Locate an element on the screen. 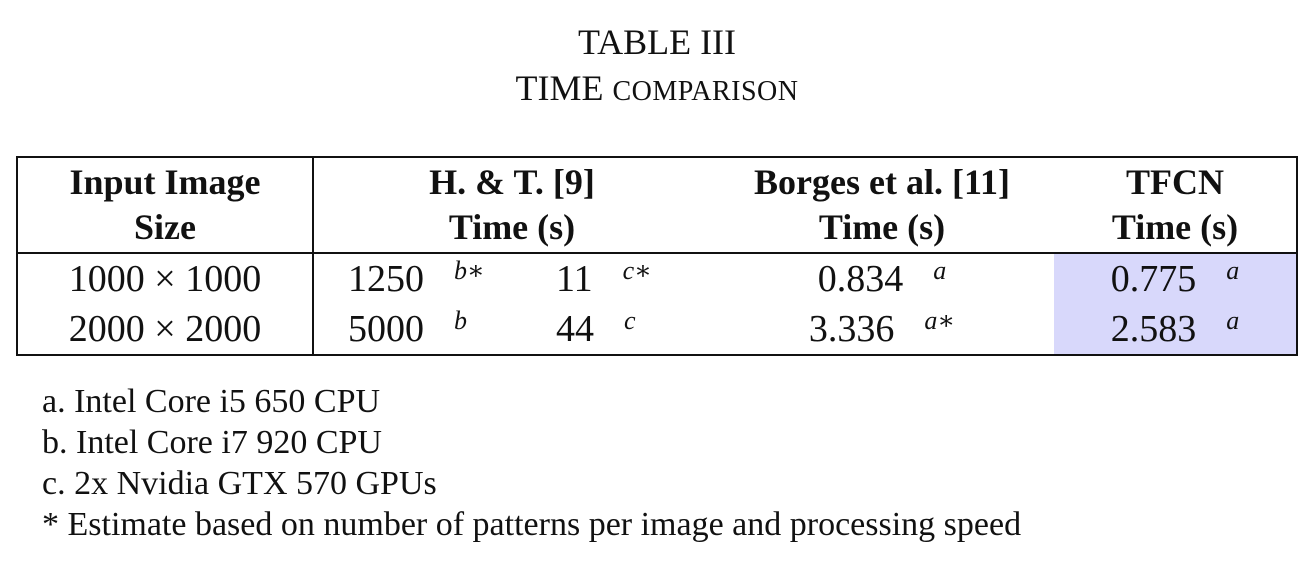  cell-ht-gpu-note: c is located at coordinates (630, 320).